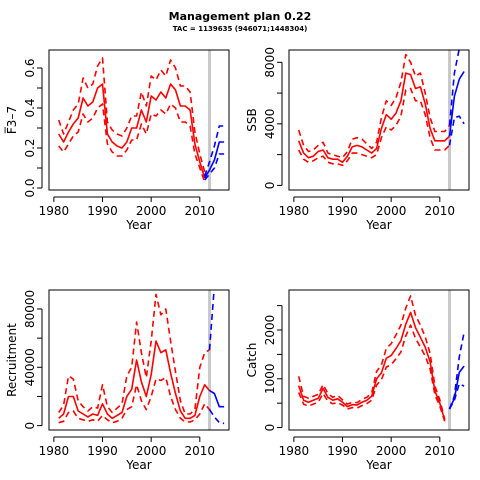  What do you see at coordinates (12, 360) in the screenshot?
I see `recruitment-y-axis-label: Recruitment` at bounding box center [12, 360].